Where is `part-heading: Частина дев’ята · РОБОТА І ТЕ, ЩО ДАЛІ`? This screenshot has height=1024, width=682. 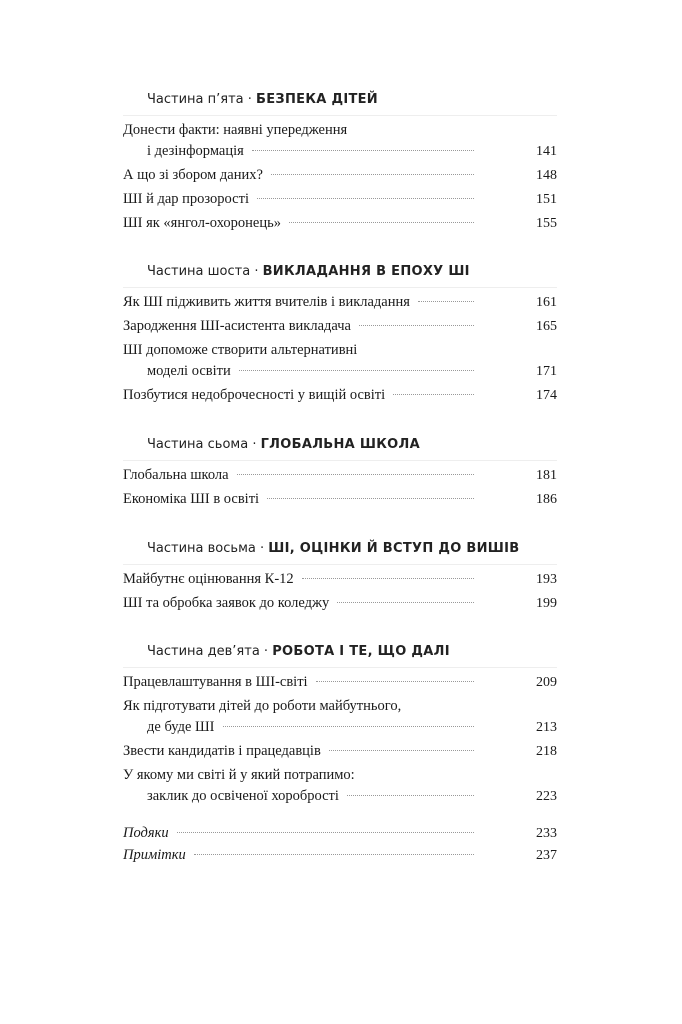
part-heading: Частина дев’ята · РОБОТА І ТЕ, ЩО ДАЛІ is located at coordinates (340, 655).